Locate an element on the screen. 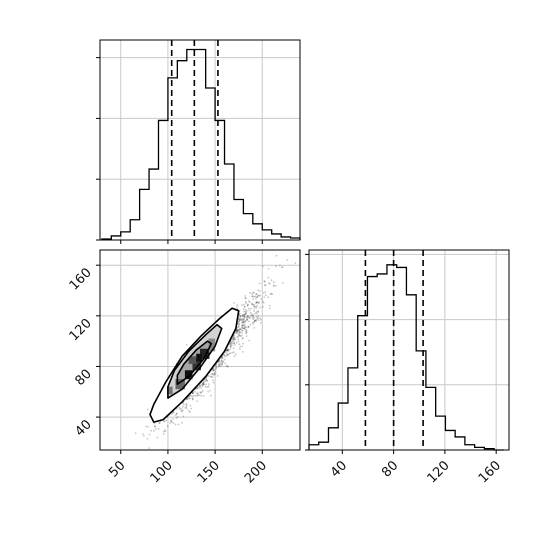 This screenshot has height=550, width=550. density-cell is located at coordinates (188, 375).